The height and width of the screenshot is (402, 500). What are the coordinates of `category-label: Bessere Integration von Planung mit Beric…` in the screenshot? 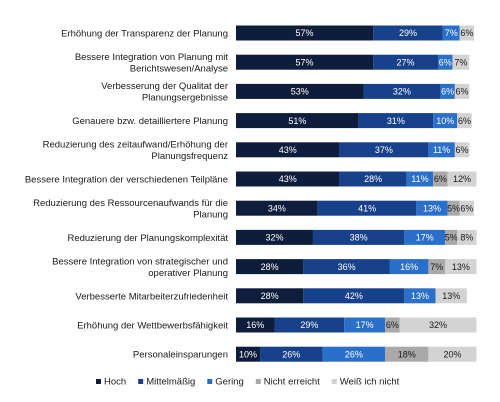 It's located at (152, 63).